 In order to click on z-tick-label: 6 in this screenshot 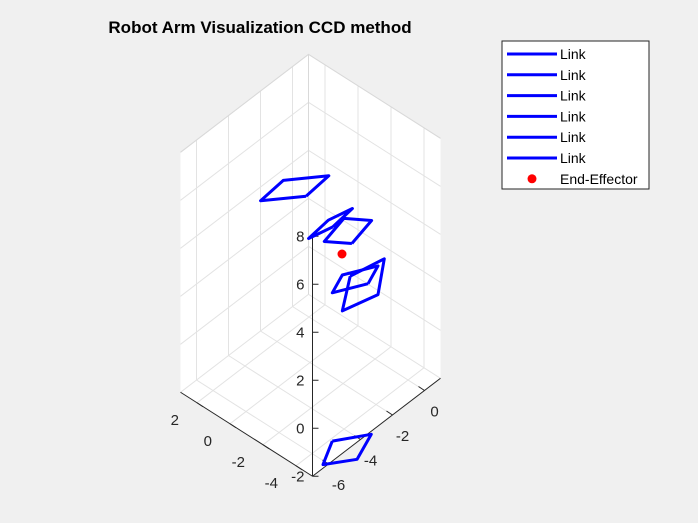, I will do `click(300, 284)`.